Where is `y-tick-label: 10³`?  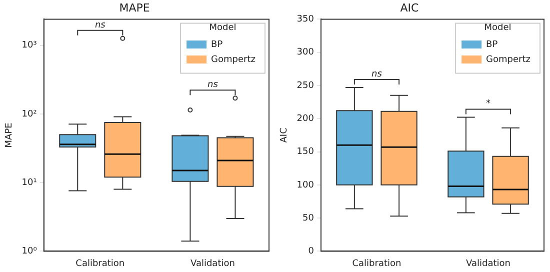
y-tick-label: 10³ is located at coordinates (30, 45).